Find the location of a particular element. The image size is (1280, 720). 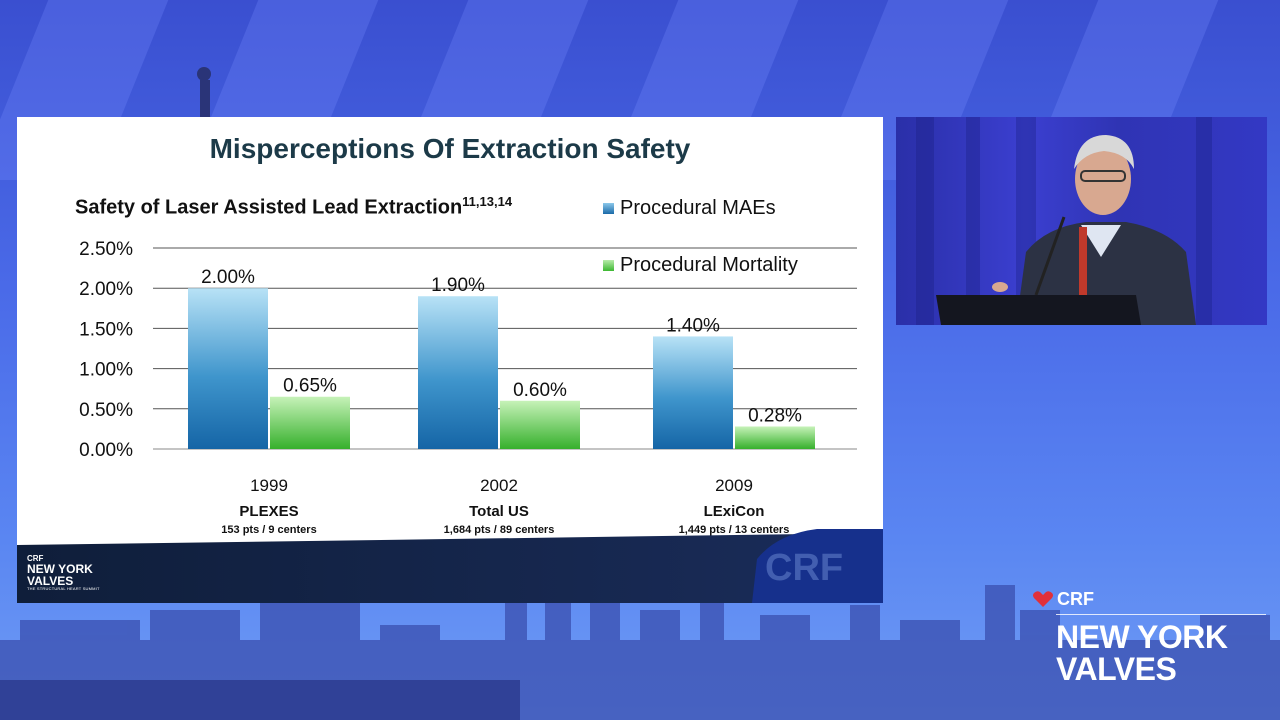

slide-footer-band is located at coordinates (450, 566).